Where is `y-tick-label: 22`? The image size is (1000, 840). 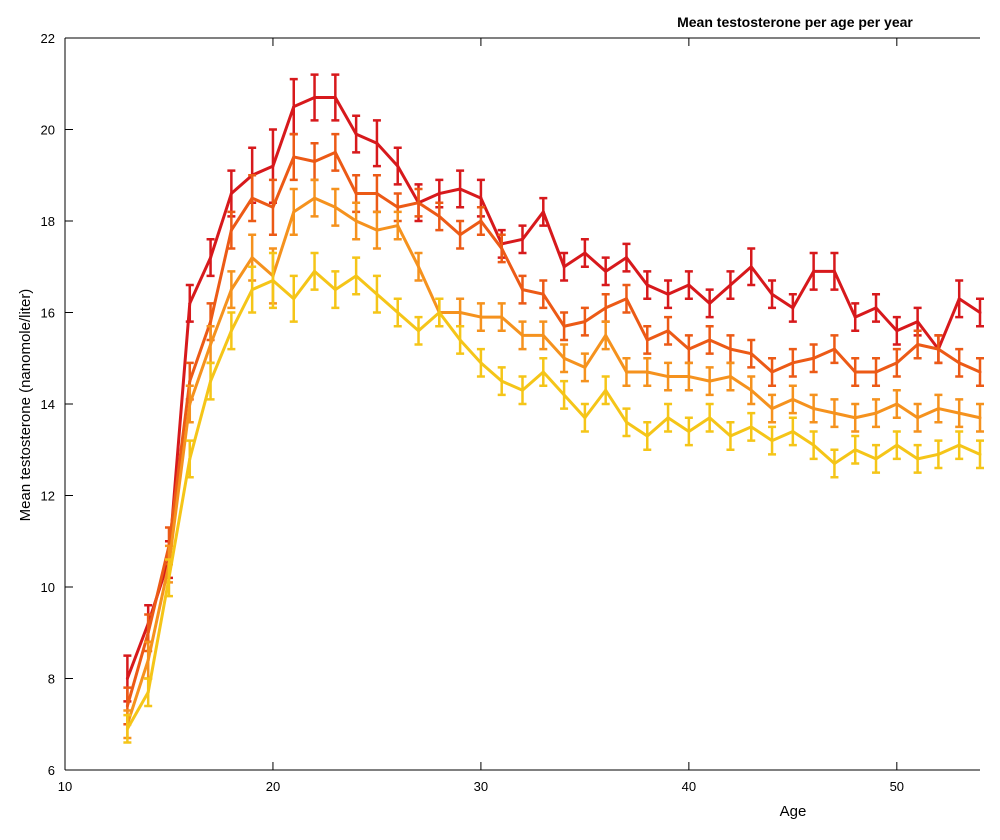 y-tick-label: 22 is located at coordinates (48, 38).